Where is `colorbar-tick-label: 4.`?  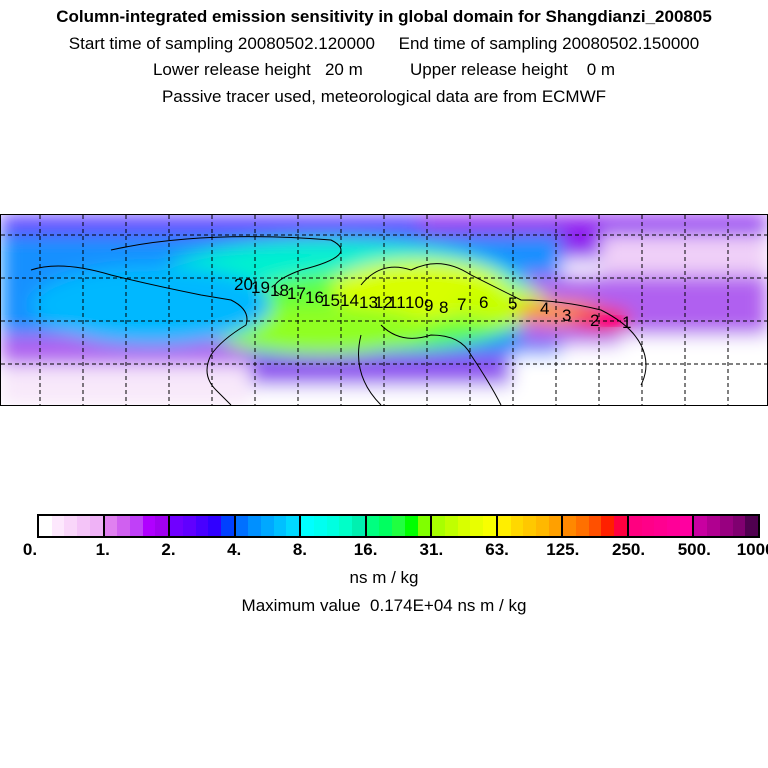
colorbar-tick-label: 4. is located at coordinates (234, 549).